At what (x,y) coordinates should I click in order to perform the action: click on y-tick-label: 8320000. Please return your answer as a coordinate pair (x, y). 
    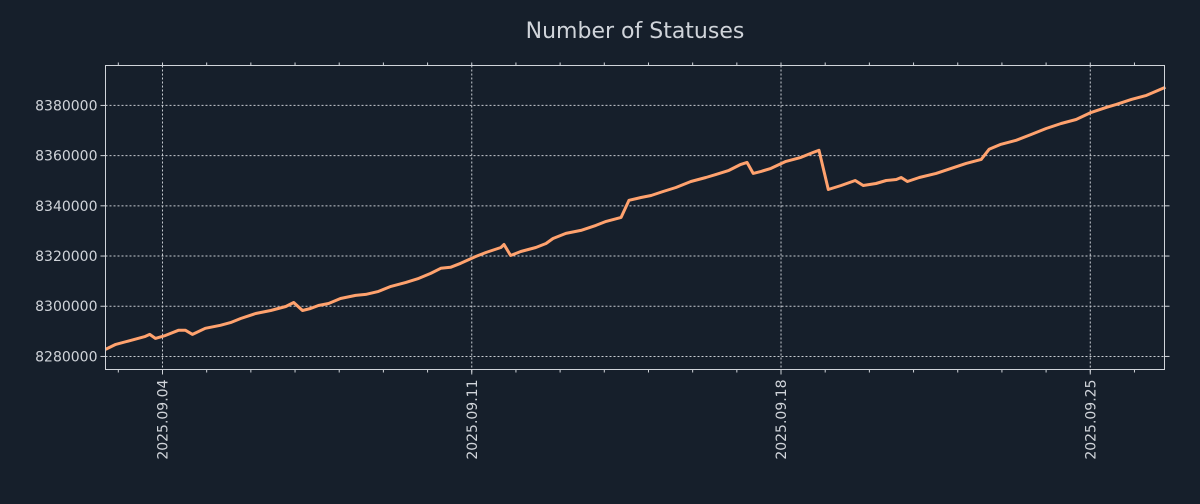
    Looking at the image, I should click on (66, 257).